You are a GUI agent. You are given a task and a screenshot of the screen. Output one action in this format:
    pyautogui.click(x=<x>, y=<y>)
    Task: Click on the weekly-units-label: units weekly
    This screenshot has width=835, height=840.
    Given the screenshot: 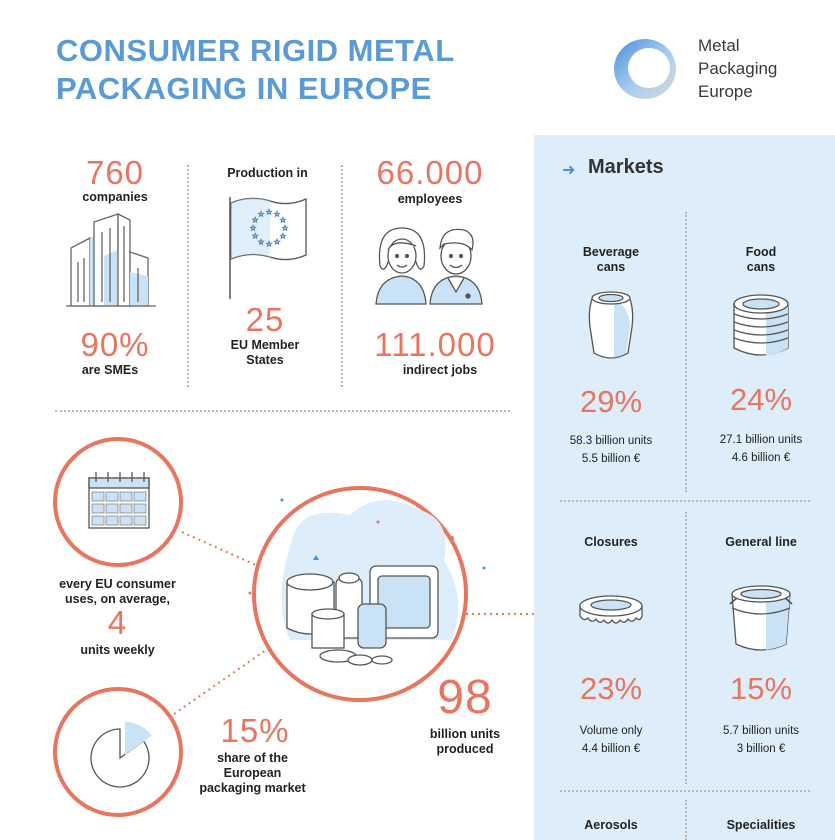 What is the action you would take?
    pyautogui.click(x=117, y=650)
    